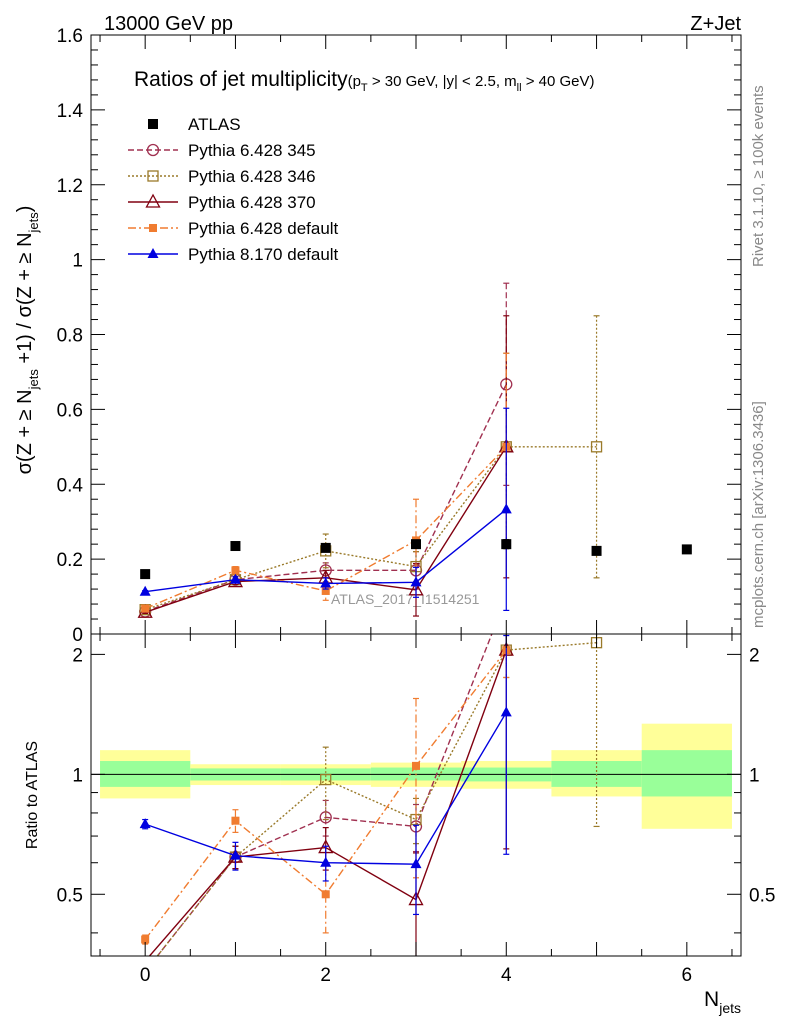 The image size is (786, 1024). I want to click on legend-entry-pythia-6-428-default: Pythia 6.428 default, so click(233, 228).